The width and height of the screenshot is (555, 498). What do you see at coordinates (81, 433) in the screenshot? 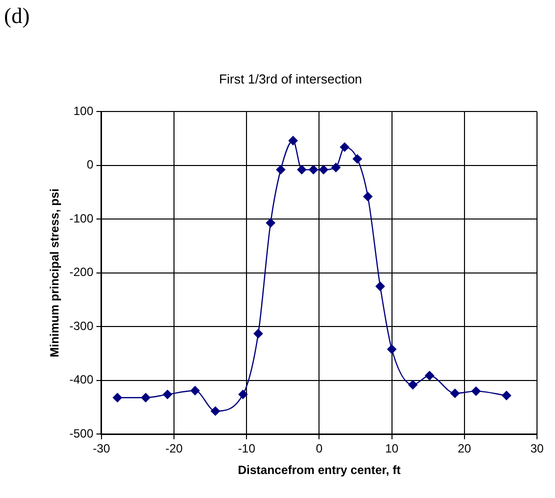
I see `y-tick-label: -500` at bounding box center [81, 433].